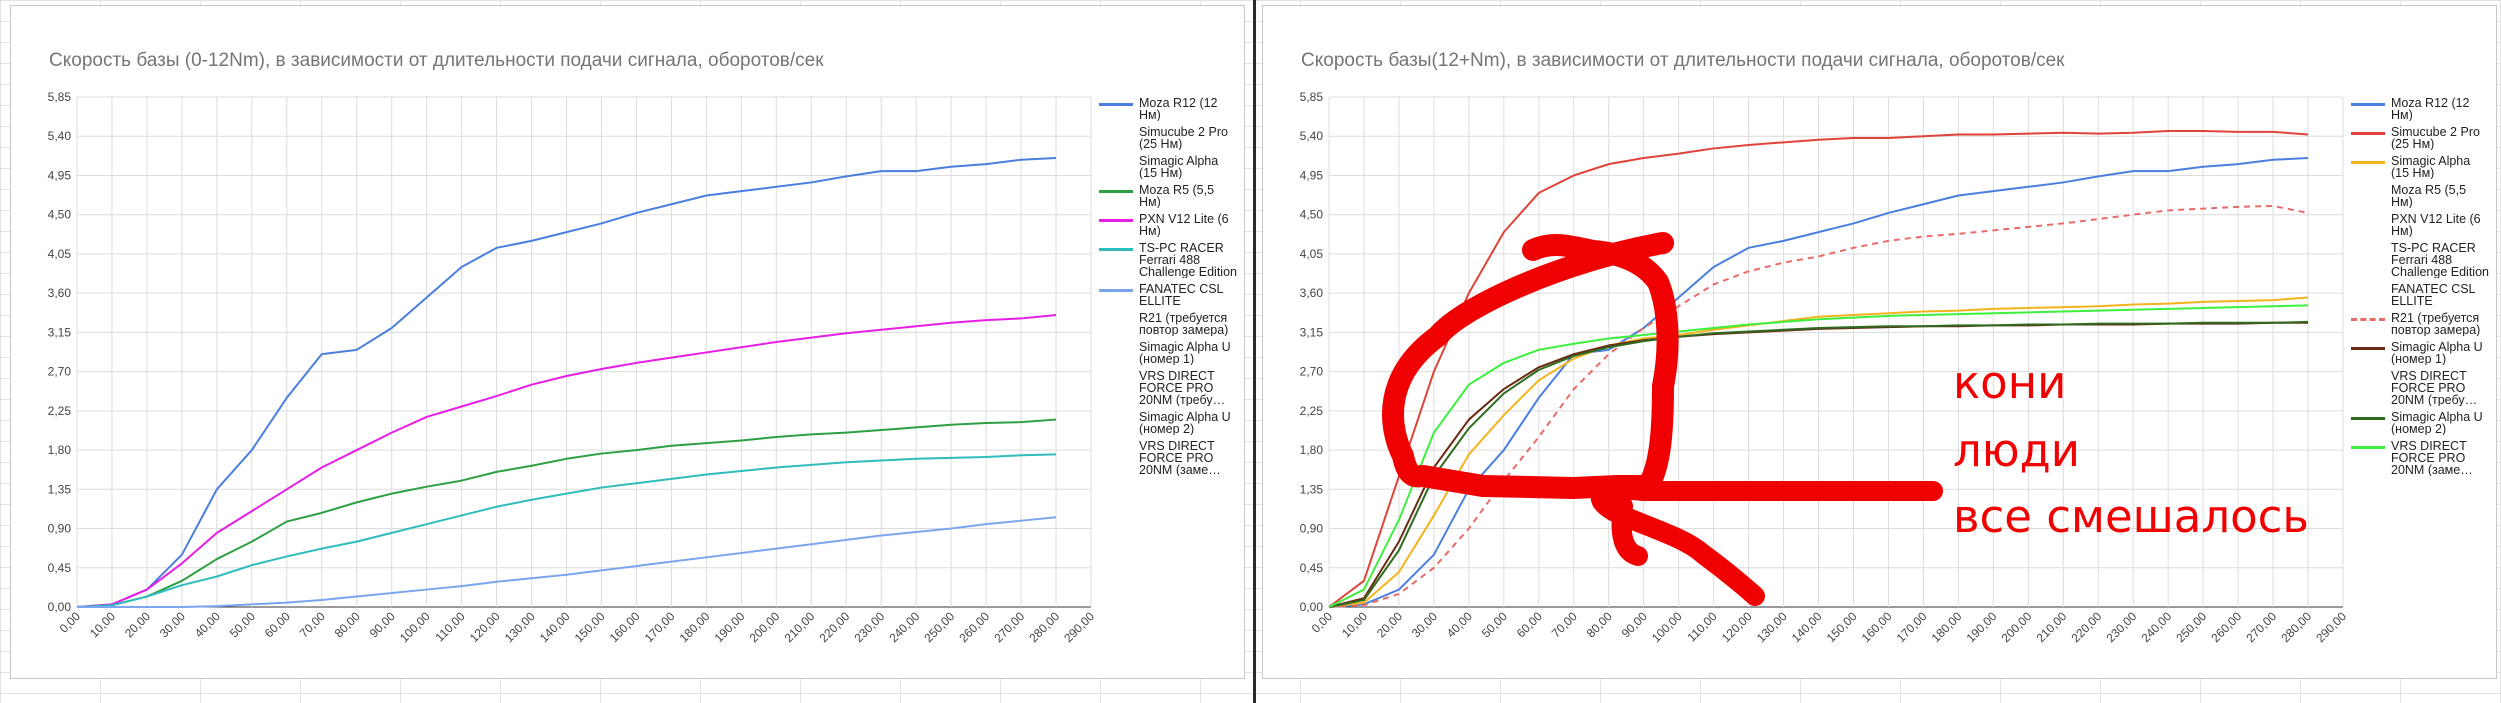  What do you see at coordinates (312, 624) in the screenshot?
I see `x-tick-label: 70,00` at bounding box center [312, 624].